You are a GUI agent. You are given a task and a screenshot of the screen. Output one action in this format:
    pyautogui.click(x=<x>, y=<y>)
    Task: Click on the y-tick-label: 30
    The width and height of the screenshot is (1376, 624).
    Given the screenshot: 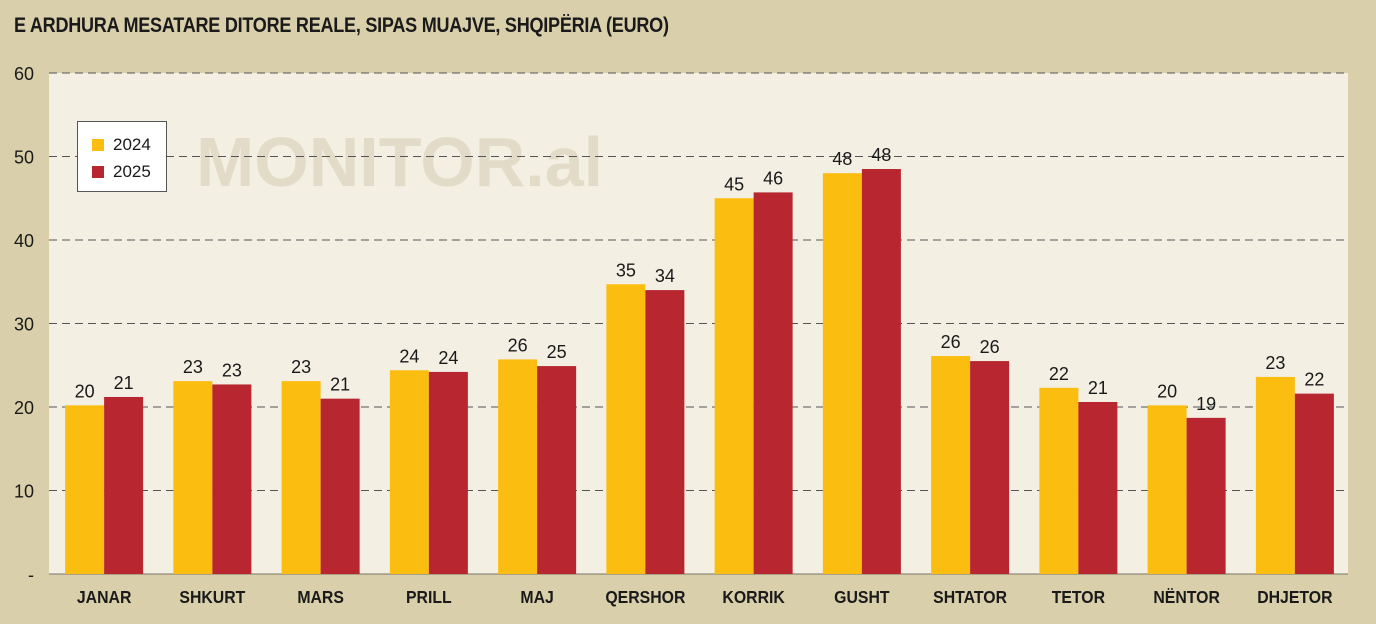 What is the action you would take?
    pyautogui.click(x=24, y=325)
    